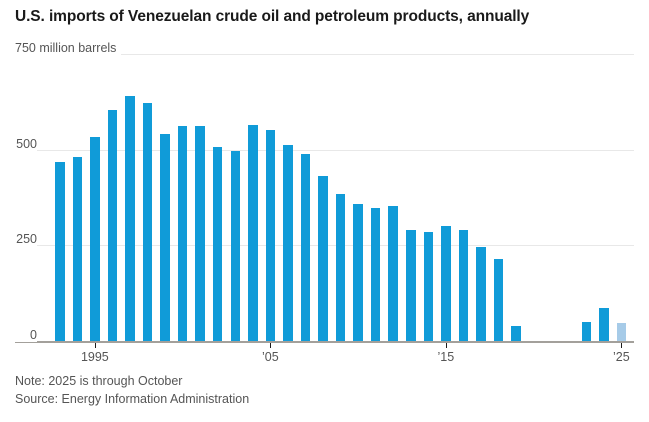 This screenshot has height=422, width=649. I want to click on bar-2002, so click(217, 244).